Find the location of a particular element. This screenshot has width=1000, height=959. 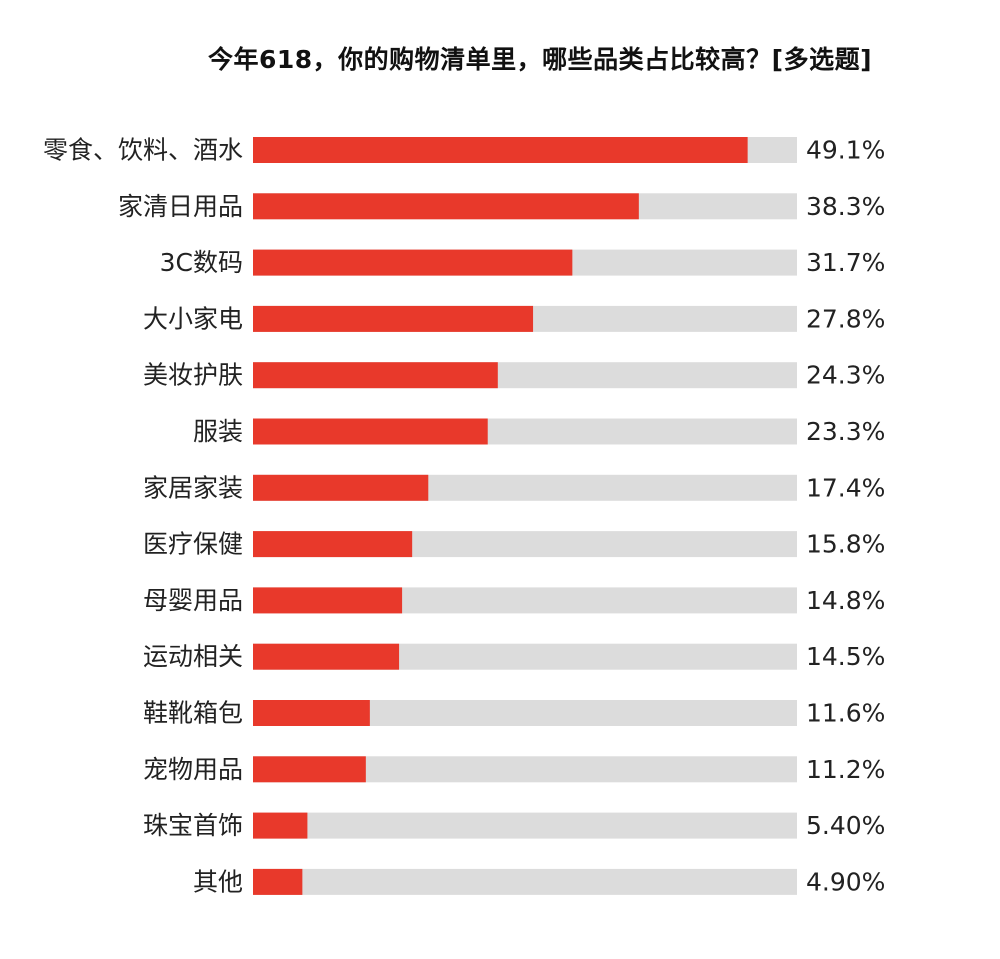

category-label: 医疗保健 is located at coordinates (193, 544).